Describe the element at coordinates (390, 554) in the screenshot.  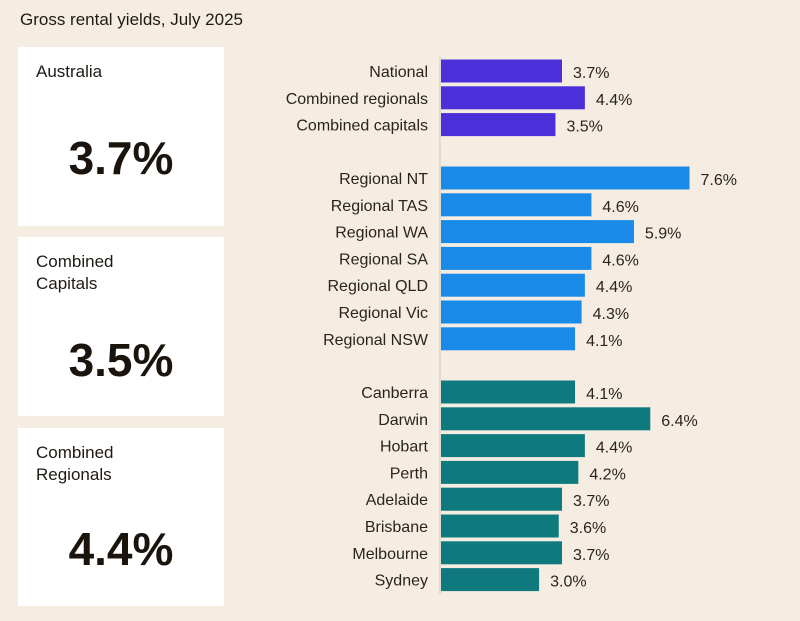
I see `category-label: Melbourne` at that location.